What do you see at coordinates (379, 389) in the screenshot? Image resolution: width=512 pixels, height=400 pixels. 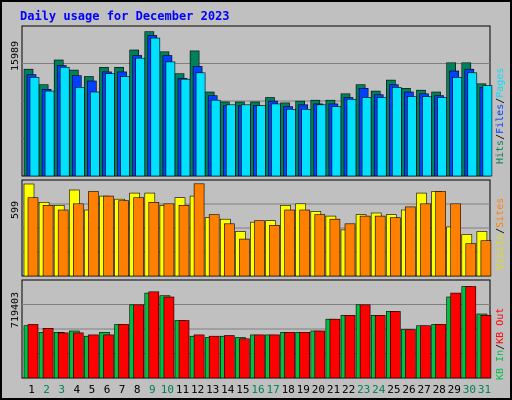 I see `day-label: 24` at bounding box center [379, 389].